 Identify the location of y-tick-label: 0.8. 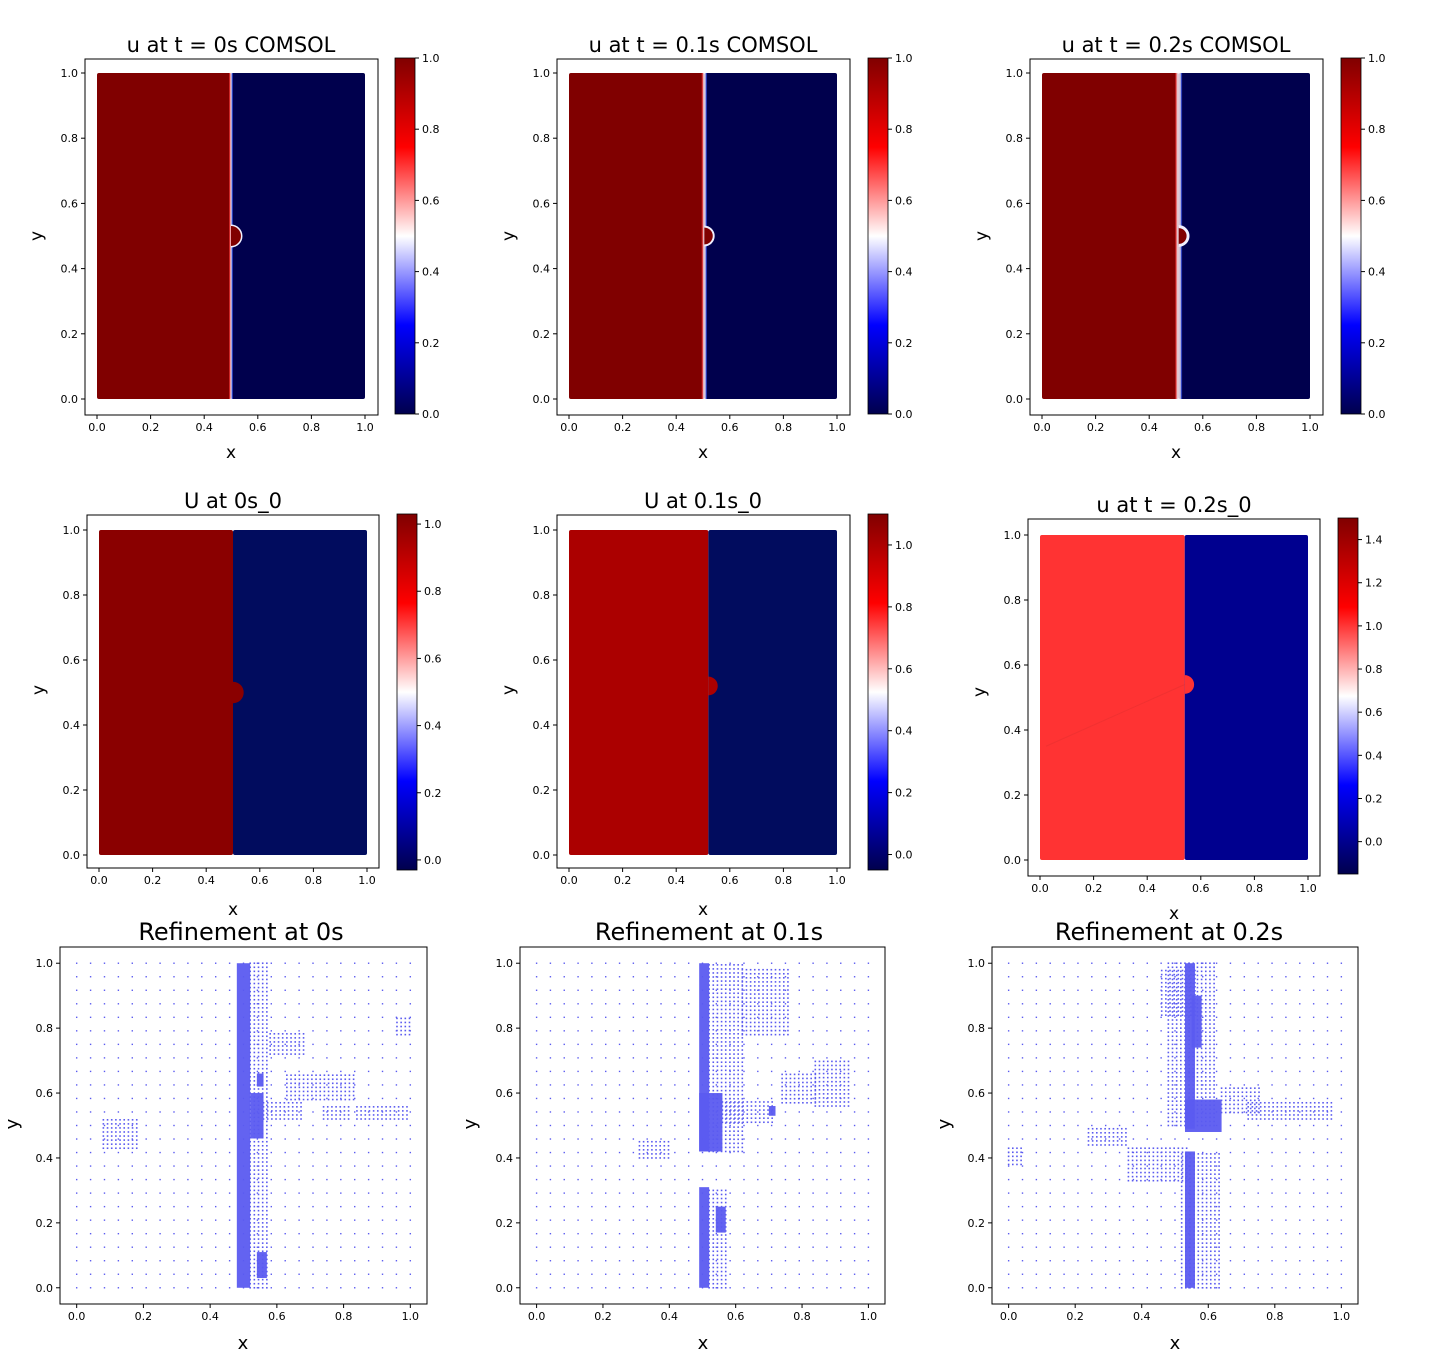
(72, 595).